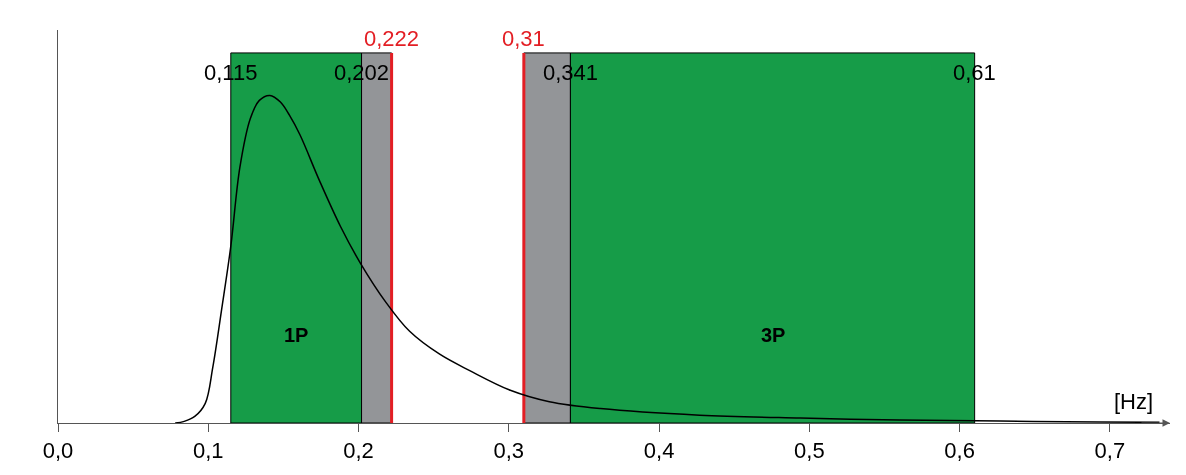 The width and height of the screenshot is (1186, 475). What do you see at coordinates (659, 451) in the screenshot?
I see `x-tick-label: 0,4` at bounding box center [659, 451].